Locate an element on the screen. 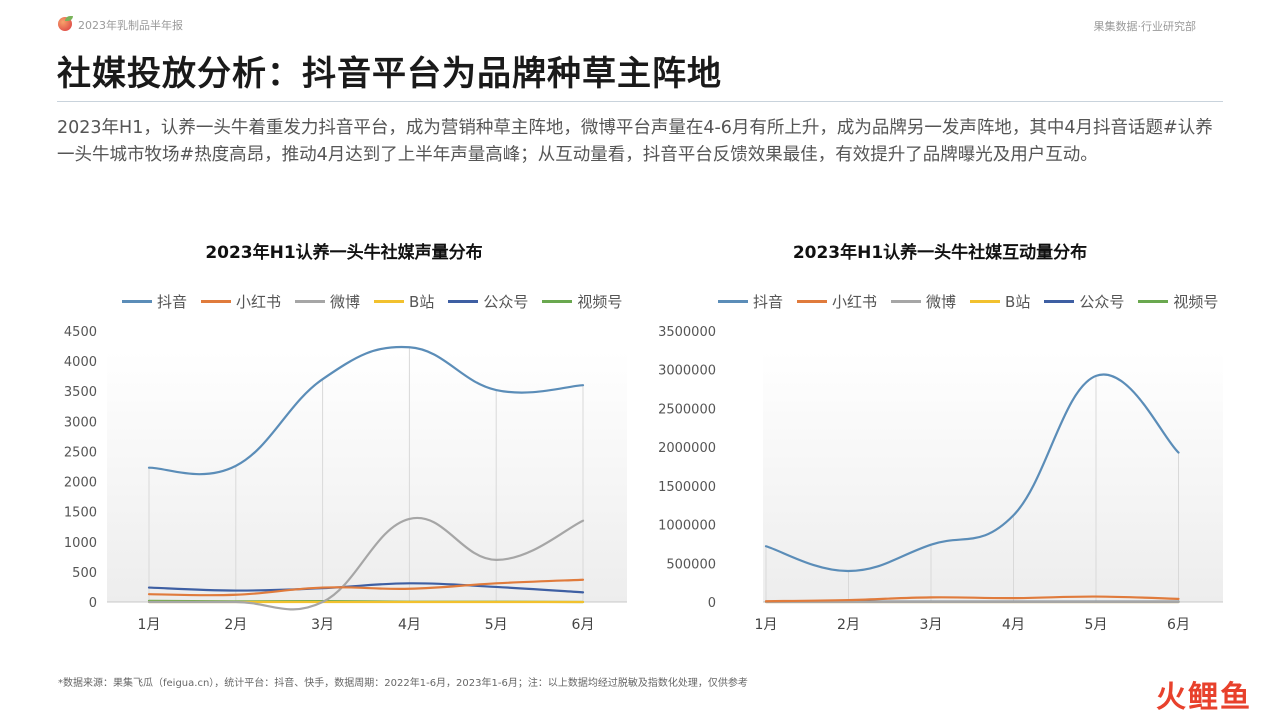 This screenshot has width=1280, height=720. y-tick-label: 3000000 is located at coordinates (687, 371).